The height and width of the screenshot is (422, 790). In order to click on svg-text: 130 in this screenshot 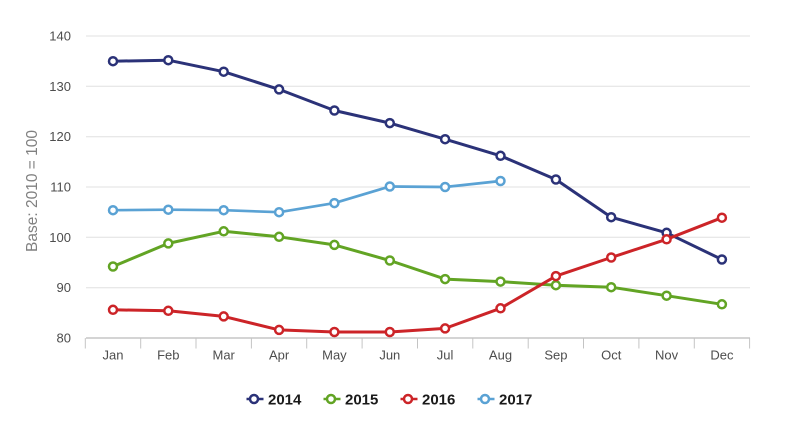, I will do `click(60, 86)`.